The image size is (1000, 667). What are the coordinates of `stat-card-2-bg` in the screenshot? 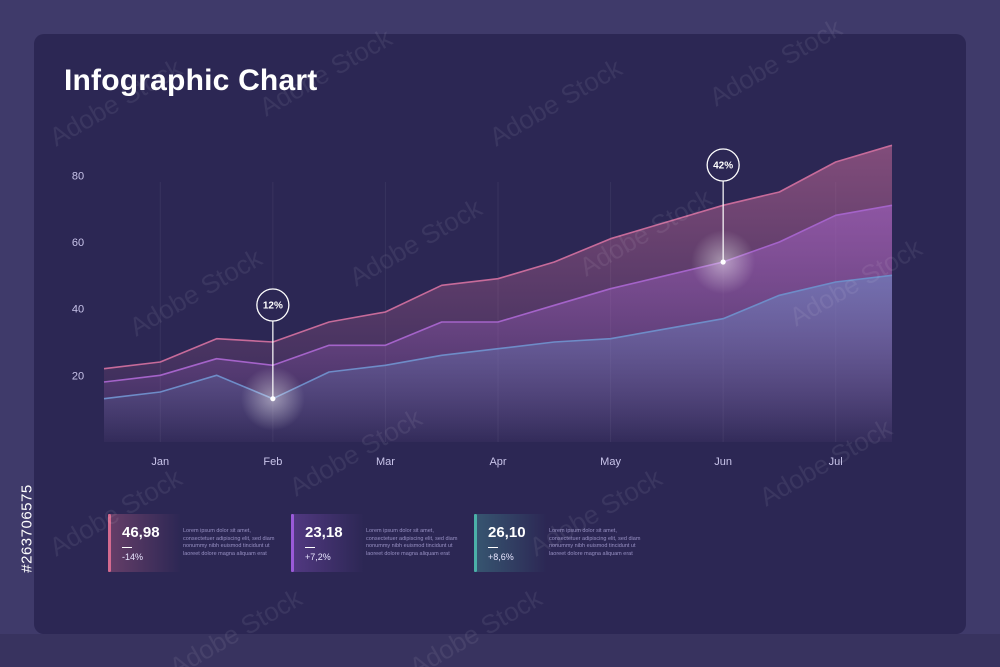 It's located at (329, 543).